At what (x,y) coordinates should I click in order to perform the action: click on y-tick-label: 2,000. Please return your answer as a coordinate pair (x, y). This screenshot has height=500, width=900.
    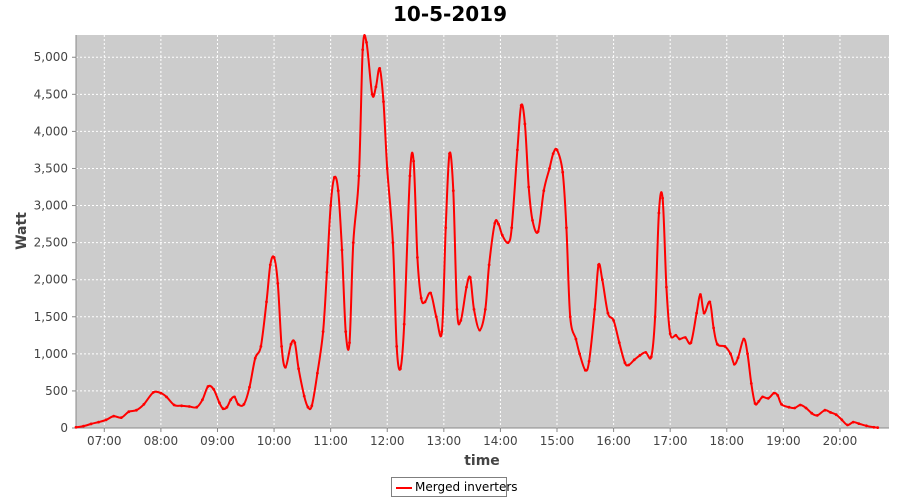
    Looking at the image, I should click on (51, 280).